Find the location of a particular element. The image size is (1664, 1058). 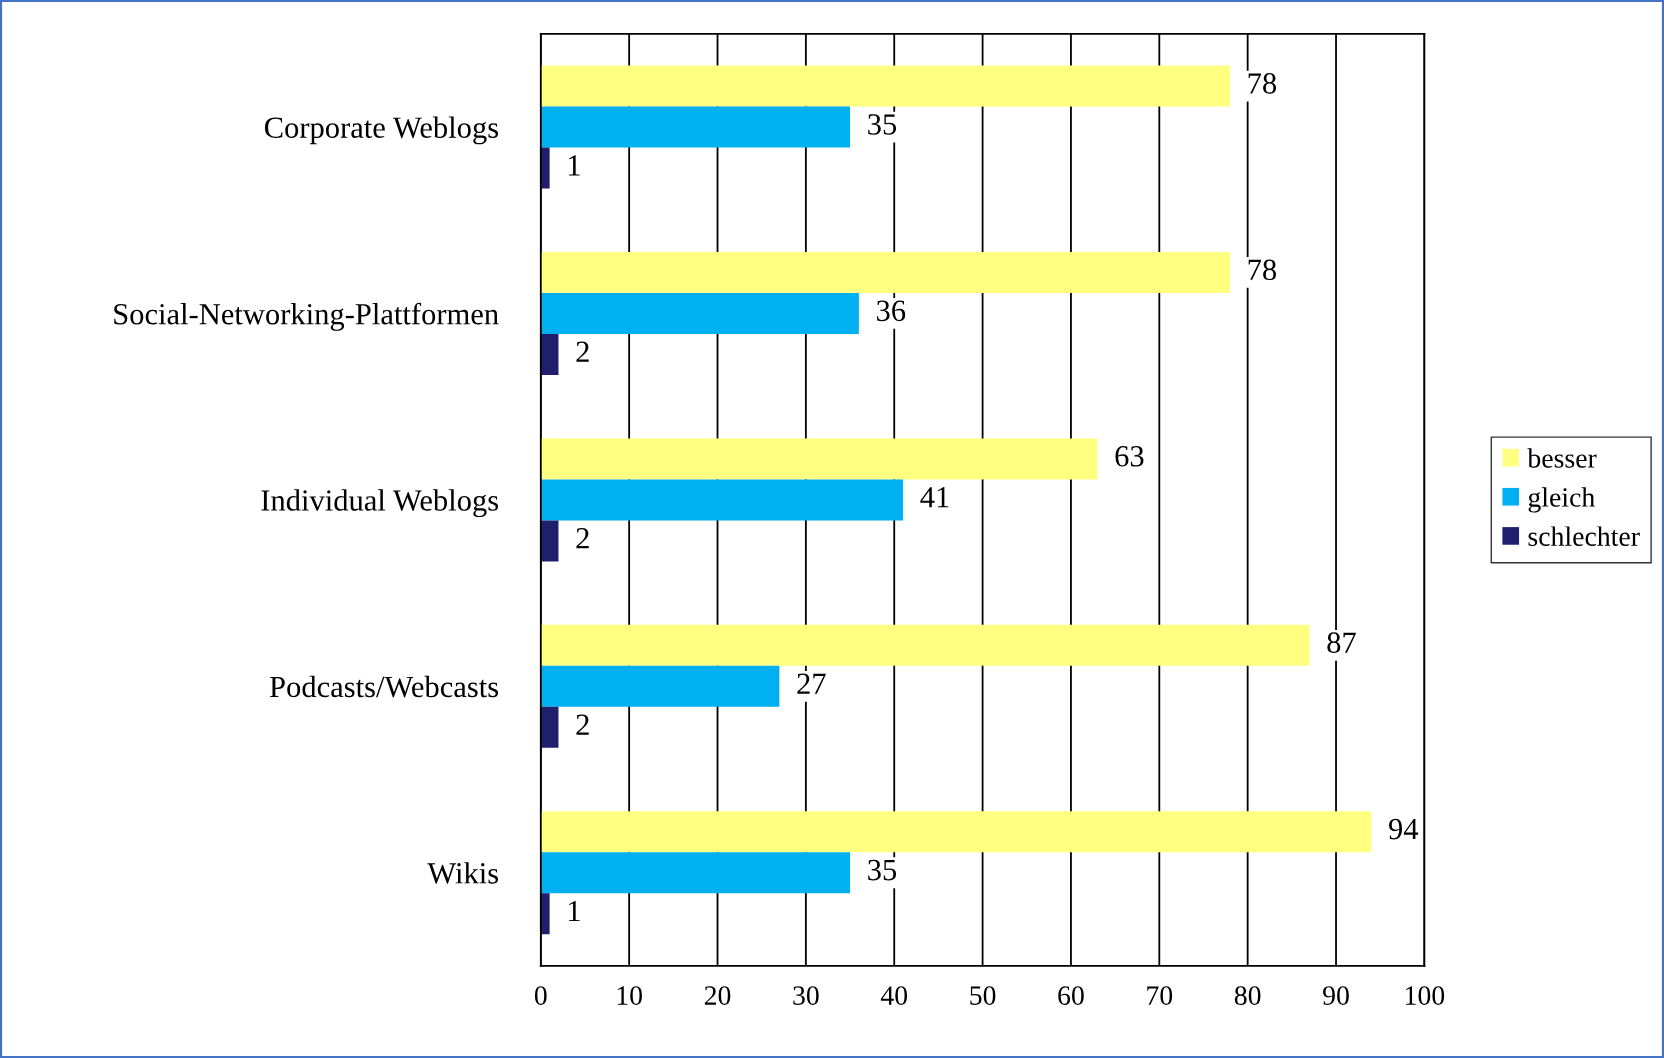

x-tick-label: 40 is located at coordinates (894, 995).